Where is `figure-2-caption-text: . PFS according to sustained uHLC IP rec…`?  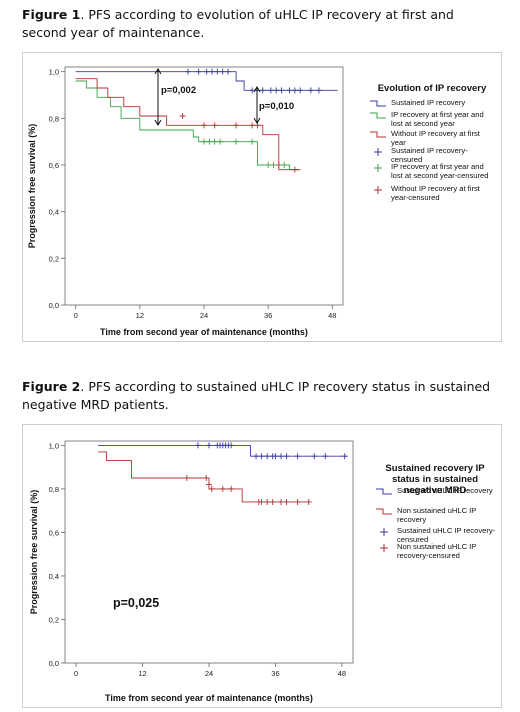 figure-2-caption-text: . PFS according to sustained uHLC IP rec… is located at coordinates (256, 395).